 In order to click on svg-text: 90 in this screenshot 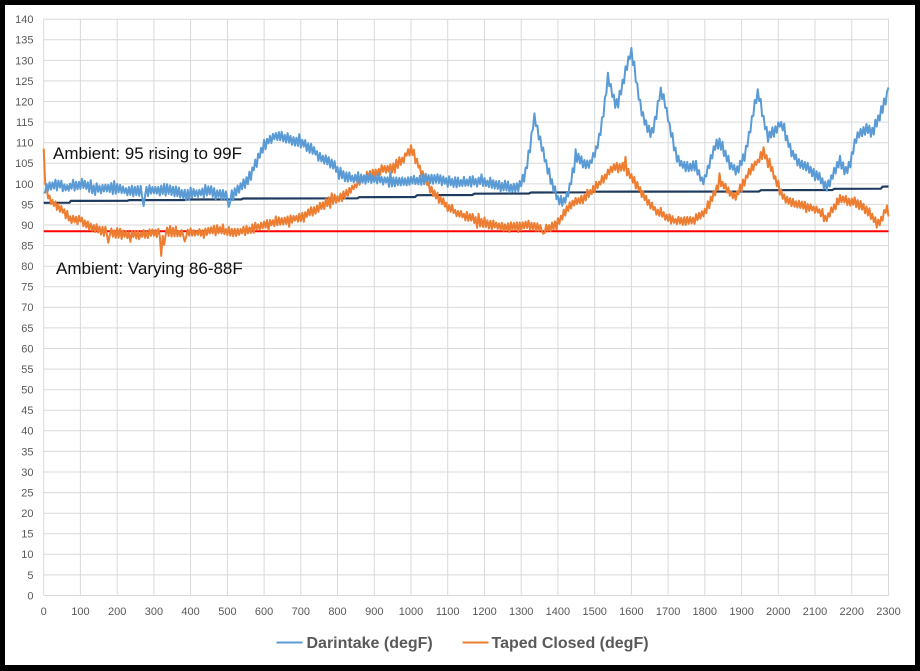, I will do `click(27, 226)`.